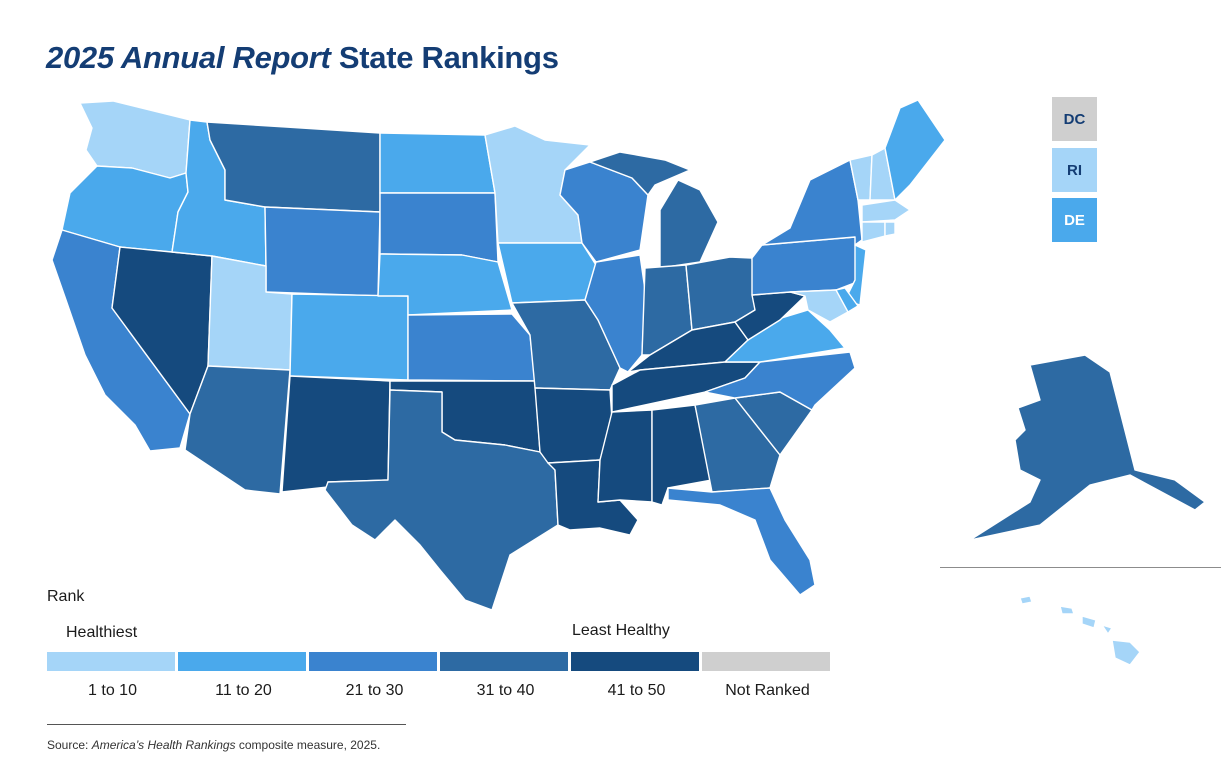 The image size is (1232, 768). What do you see at coordinates (112, 690) in the screenshot?
I see `legend-label-1-10: 1 to 10` at bounding box center [112, 690].